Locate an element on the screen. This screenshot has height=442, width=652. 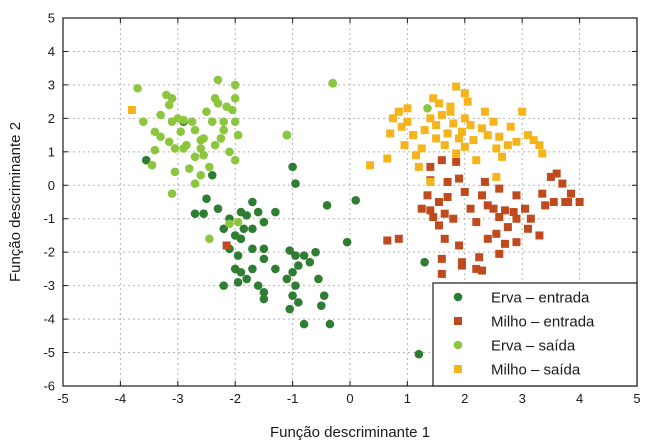
x-tick-label: -3 is located at coordinates (178, 398).